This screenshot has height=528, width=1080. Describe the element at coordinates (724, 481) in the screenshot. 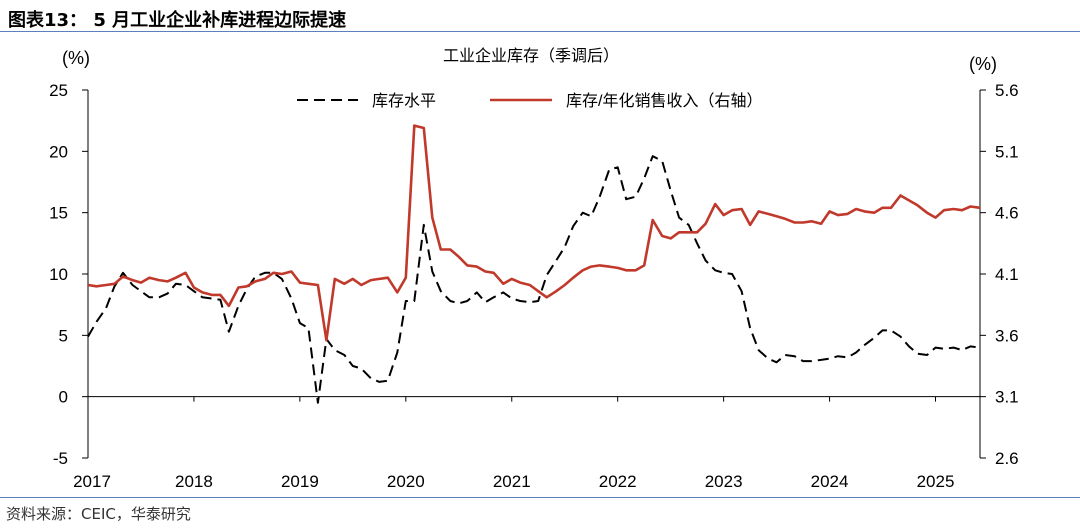

I see `x-tick-label: 2023` at that location.